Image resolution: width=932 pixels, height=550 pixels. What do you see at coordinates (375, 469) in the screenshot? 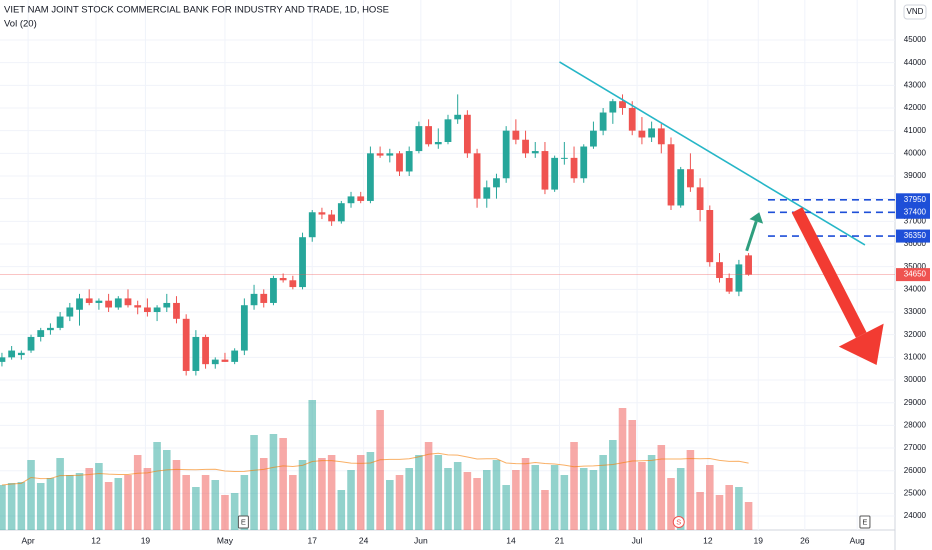
I see `volume-ma` at bounding box center [375, 469].